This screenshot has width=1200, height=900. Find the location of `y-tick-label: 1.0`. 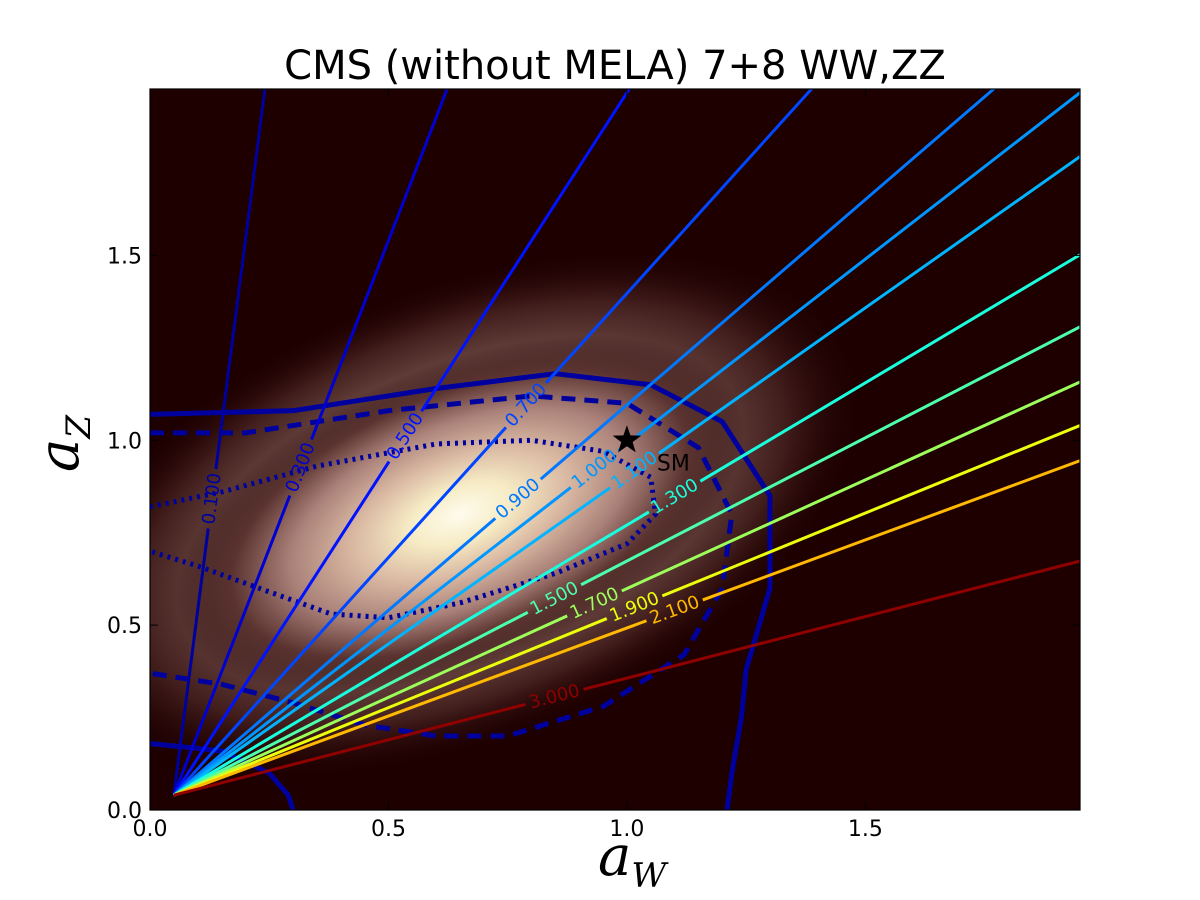

y-tick-label: 1.0 is located at coordinates (124, 441).